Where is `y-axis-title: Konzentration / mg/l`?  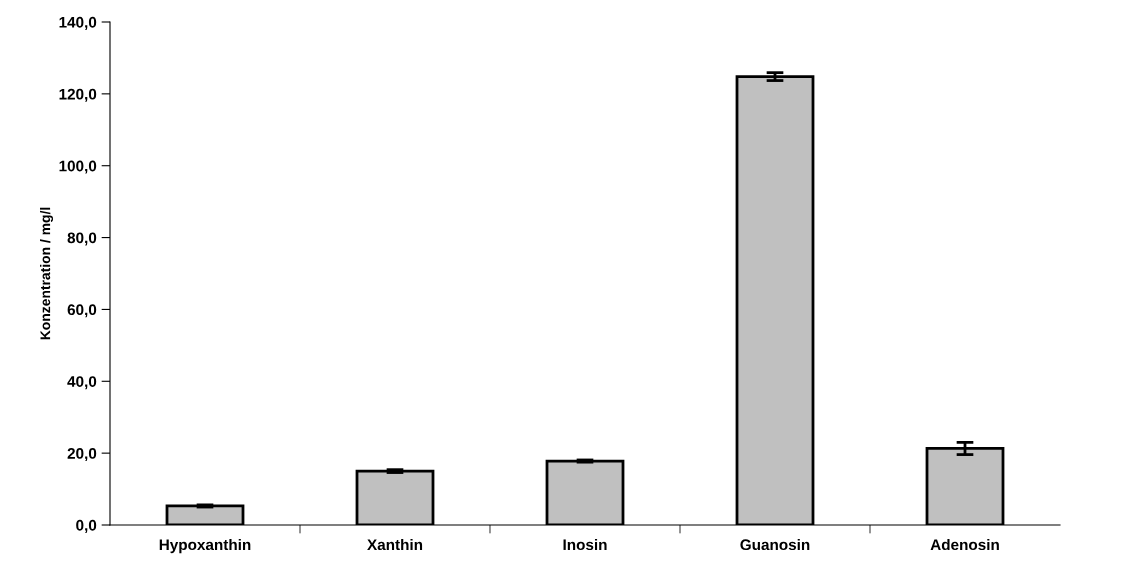
y-axis-title: Konzentration / mg/l is located at coordinates (47, 273).